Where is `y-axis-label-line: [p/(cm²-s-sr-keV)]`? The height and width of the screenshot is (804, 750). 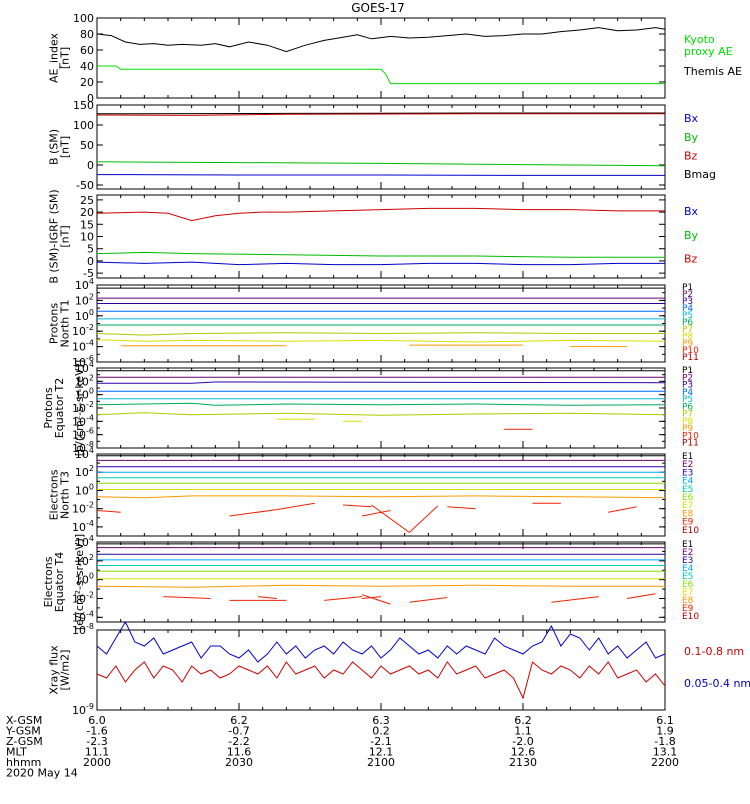 y-axis-label-line: [p/(cm²-s-sr-keV)] is located at coordinates (79, 408).